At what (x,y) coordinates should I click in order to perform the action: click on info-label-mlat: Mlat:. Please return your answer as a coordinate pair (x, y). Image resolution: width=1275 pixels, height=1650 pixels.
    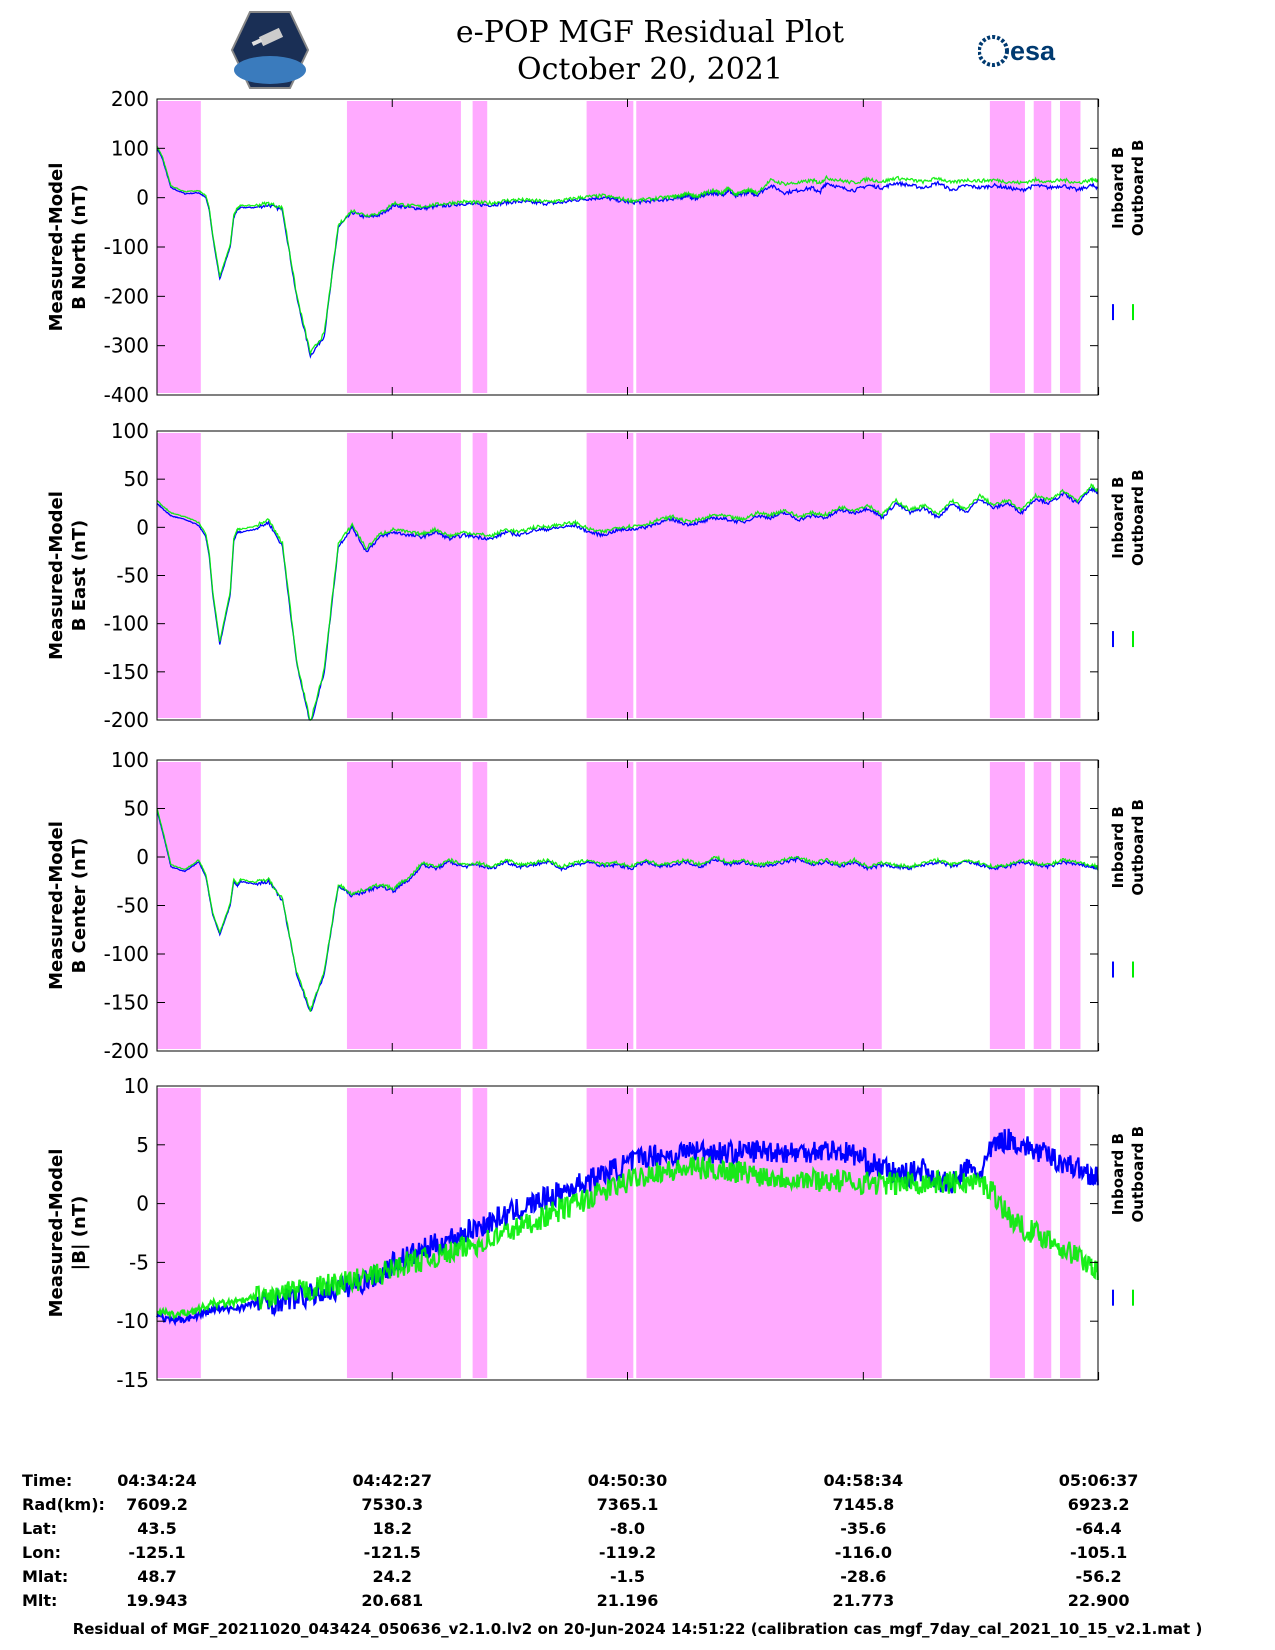
    Looking at the image, I should click on (45, 1576).